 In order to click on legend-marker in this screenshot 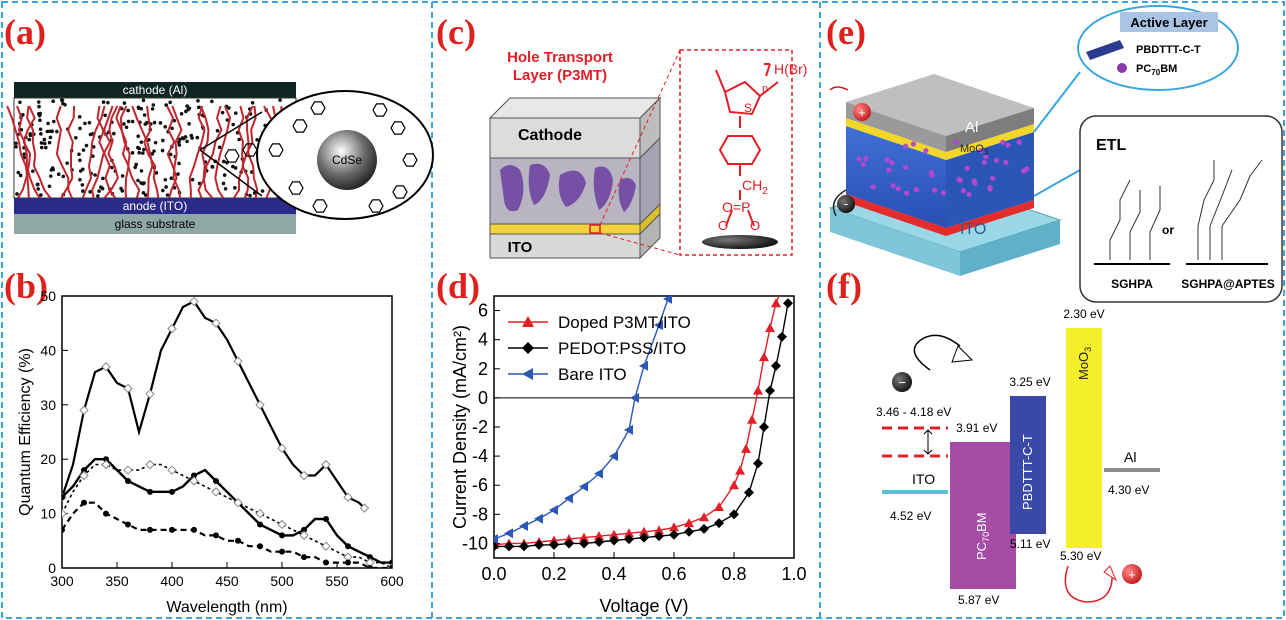, I will do `click(528, 348)`.